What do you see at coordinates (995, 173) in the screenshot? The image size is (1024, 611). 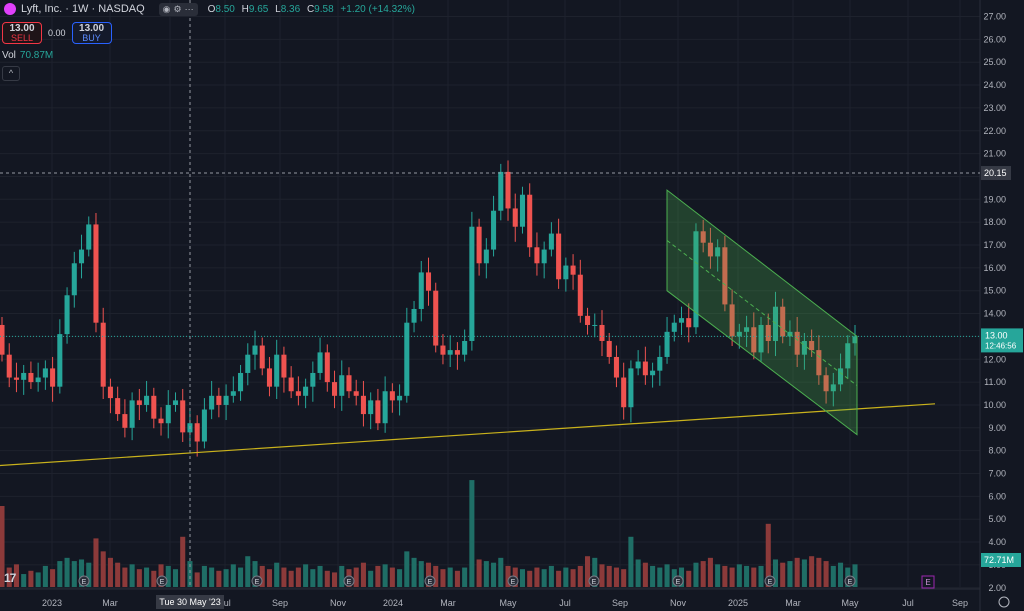 I see `crosshair-price-label: 20.15` at bounding box center [995, 173].